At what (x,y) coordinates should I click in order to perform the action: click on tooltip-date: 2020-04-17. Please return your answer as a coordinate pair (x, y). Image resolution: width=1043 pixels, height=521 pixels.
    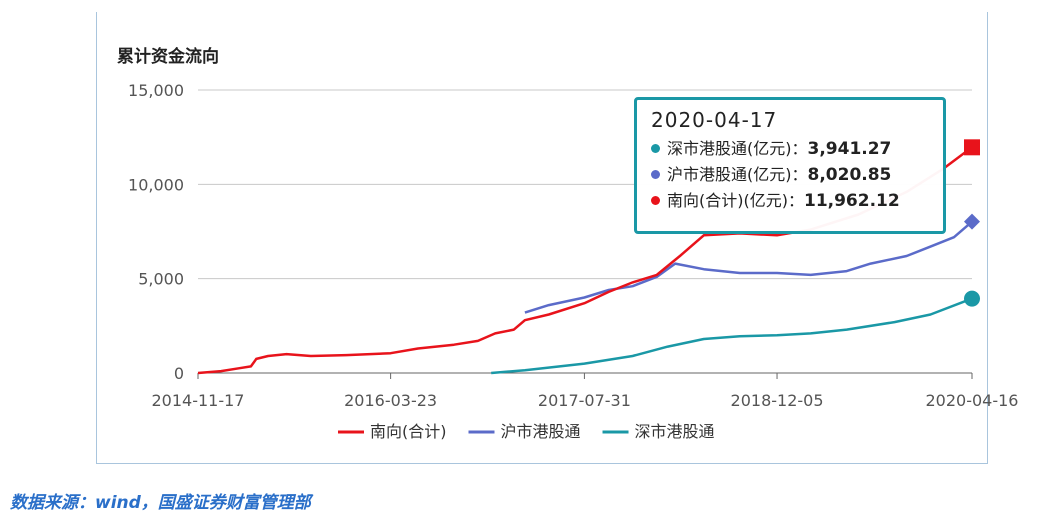
    Looking at the image, I should click on (714, 120).